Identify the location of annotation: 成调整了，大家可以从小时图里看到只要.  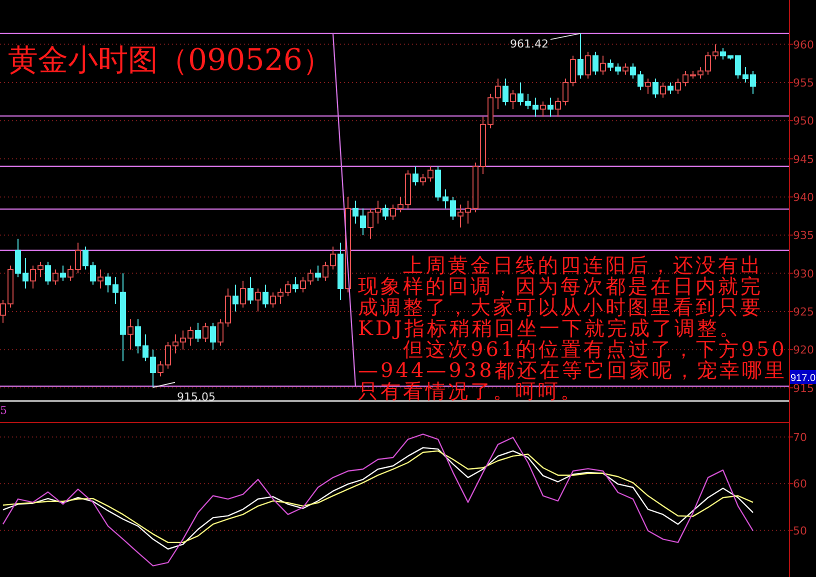
(560, 307).